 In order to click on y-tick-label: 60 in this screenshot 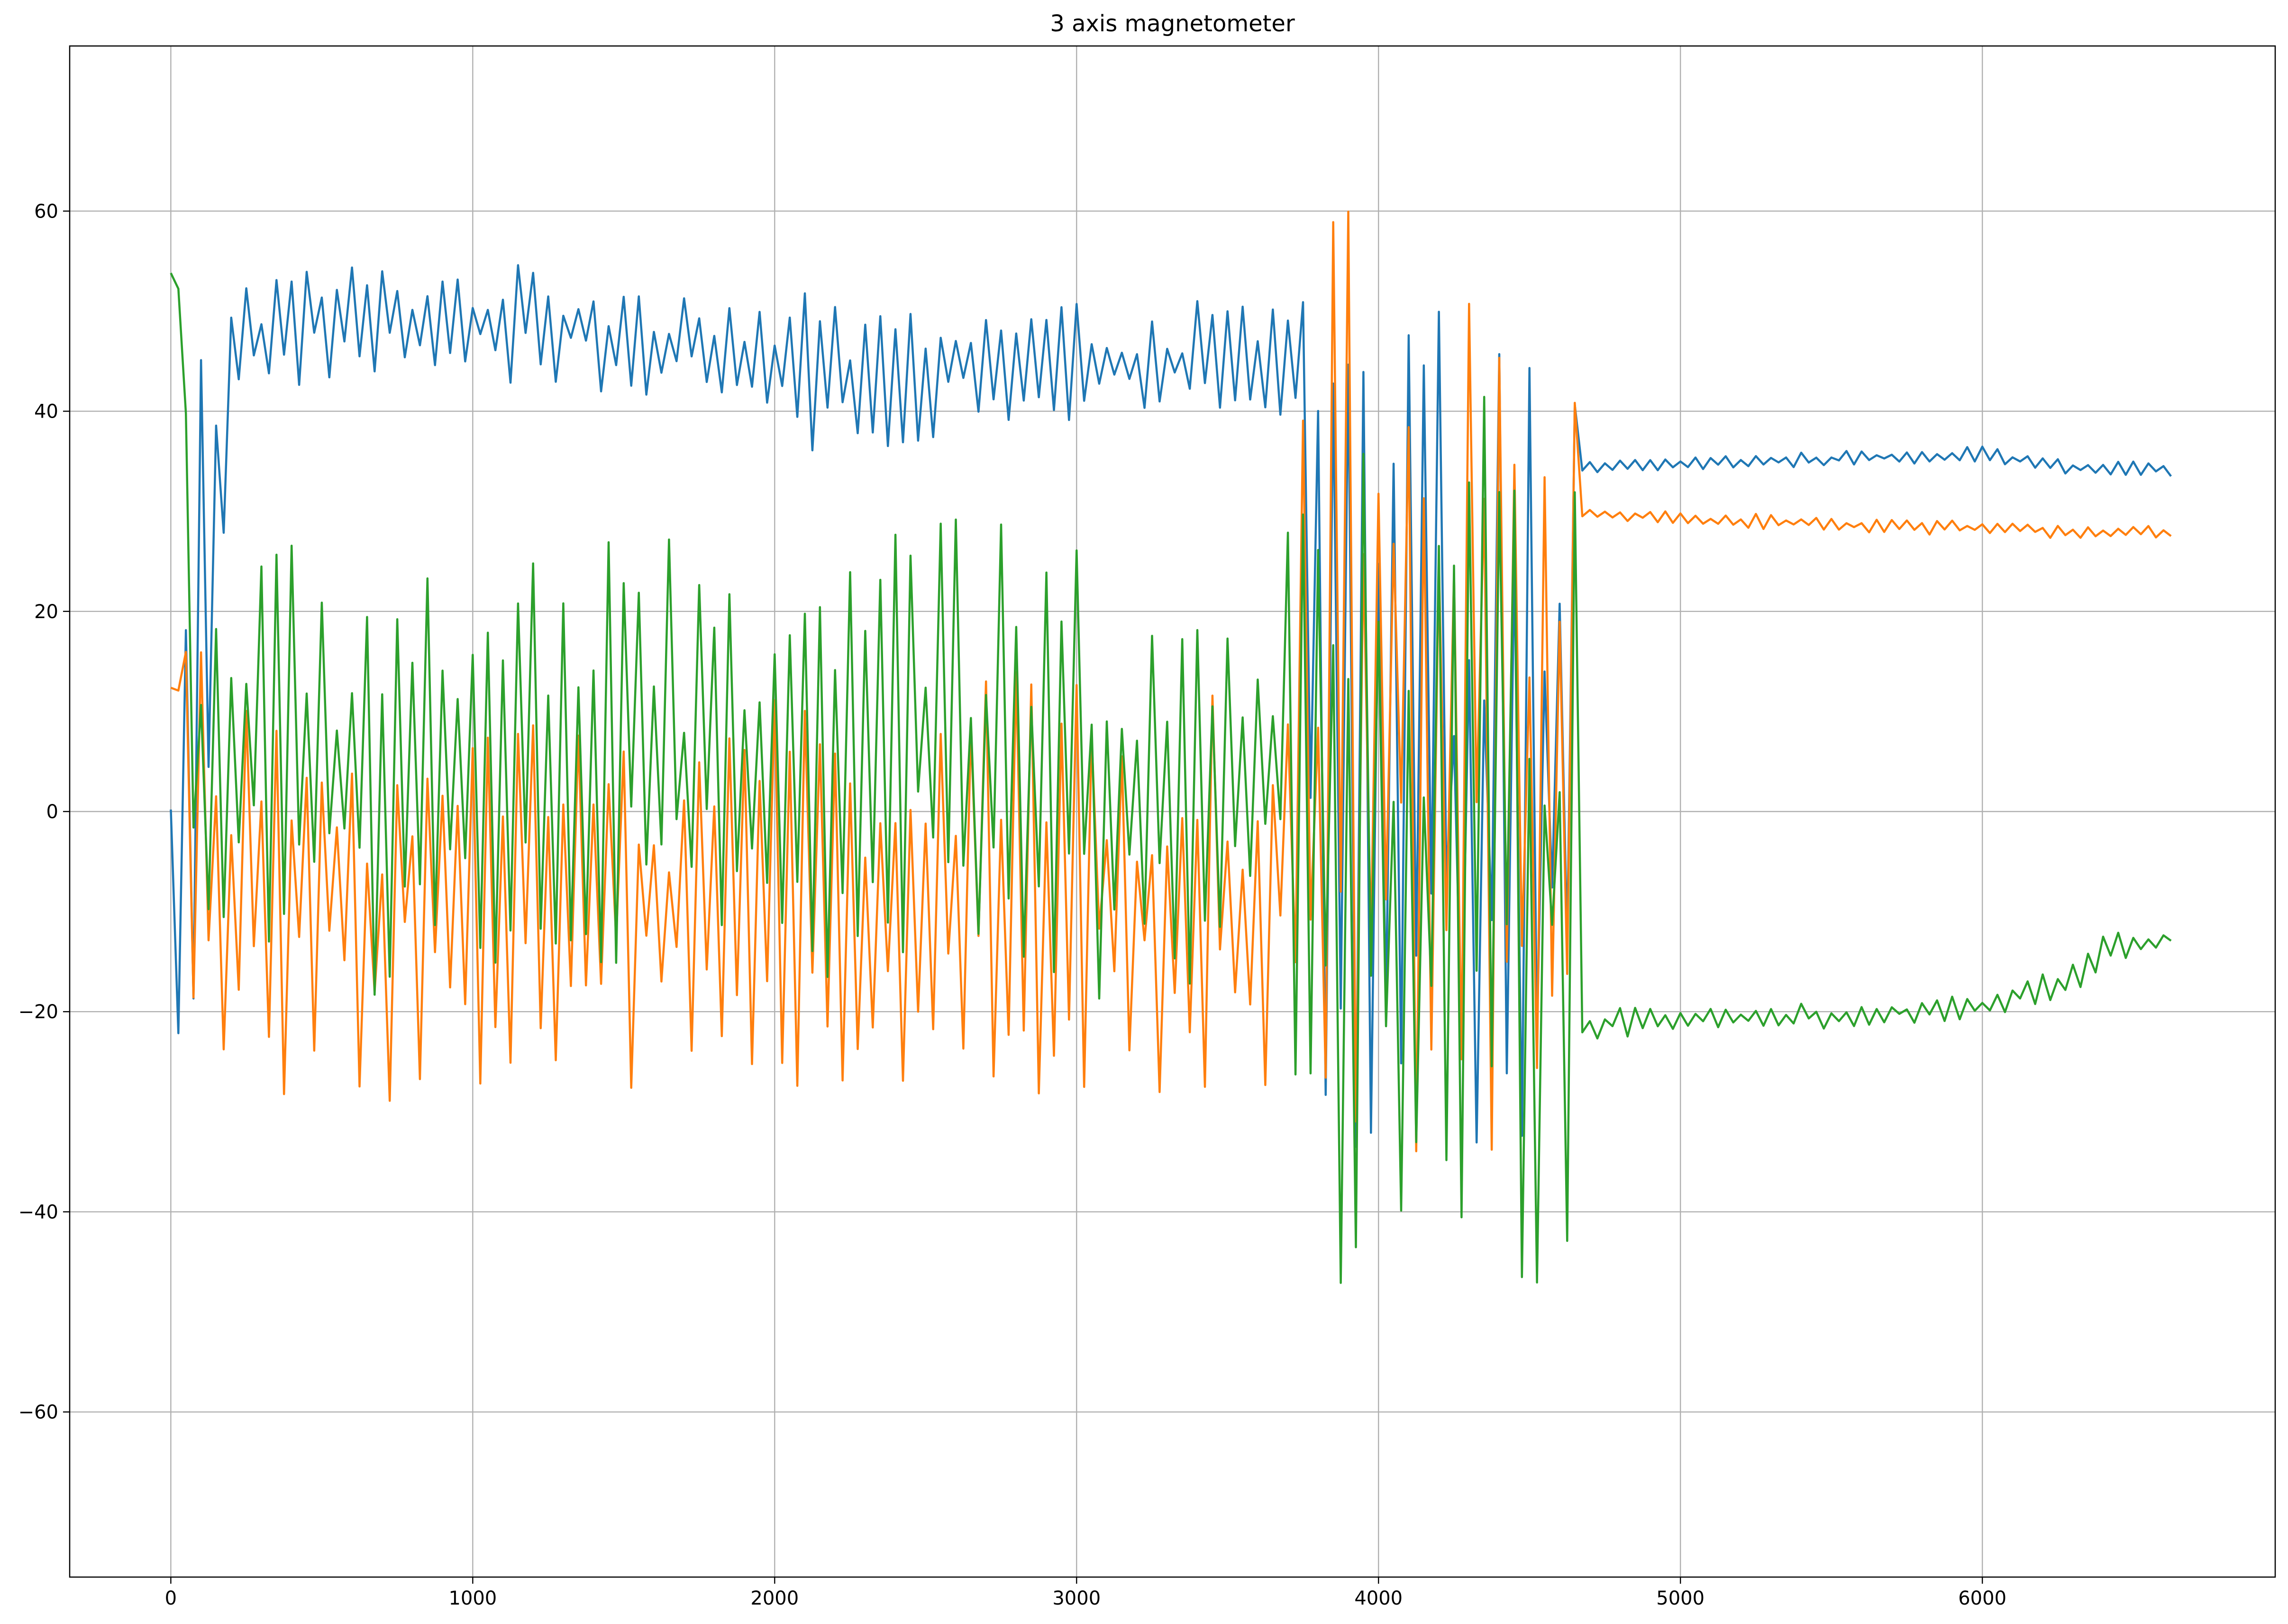, I will do `click(46, 211)`.